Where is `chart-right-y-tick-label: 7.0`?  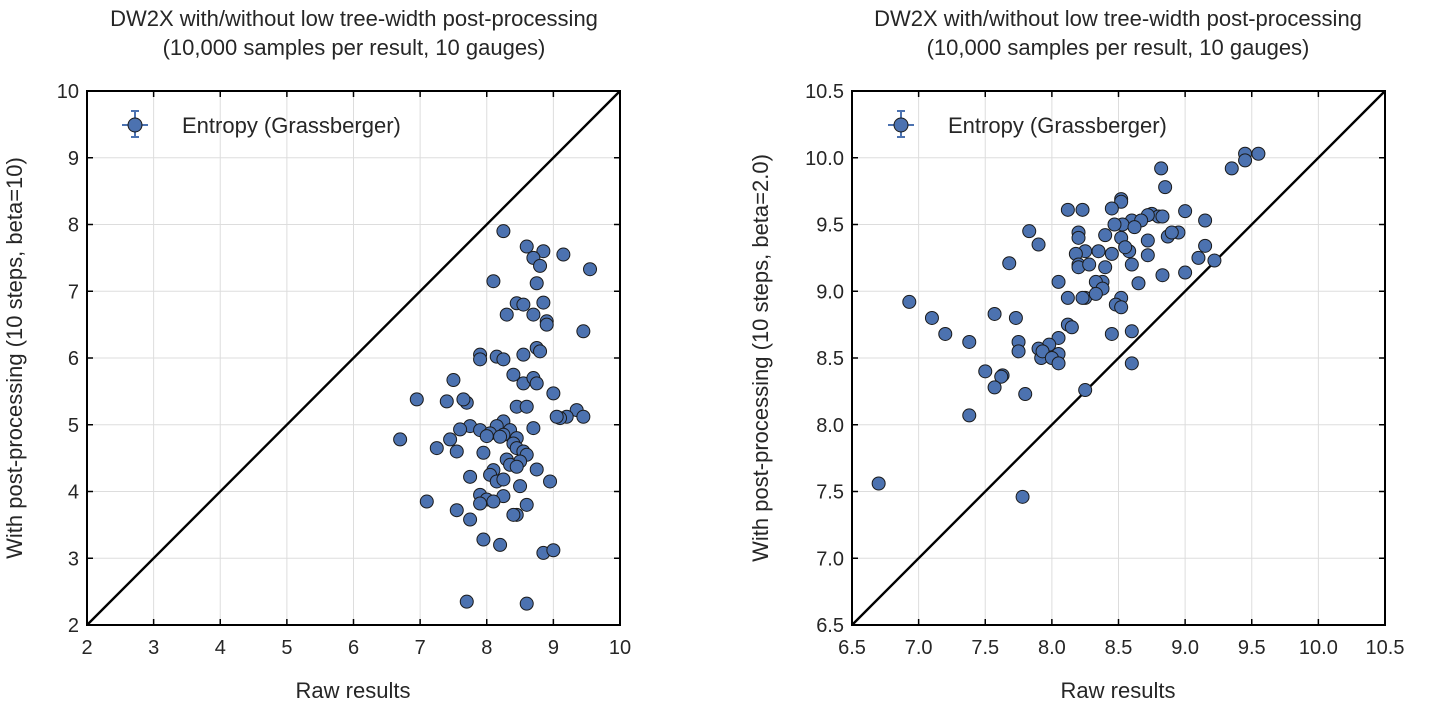
chart-right-y-tick-label: 7.0 is located at coordinates (830, 559).